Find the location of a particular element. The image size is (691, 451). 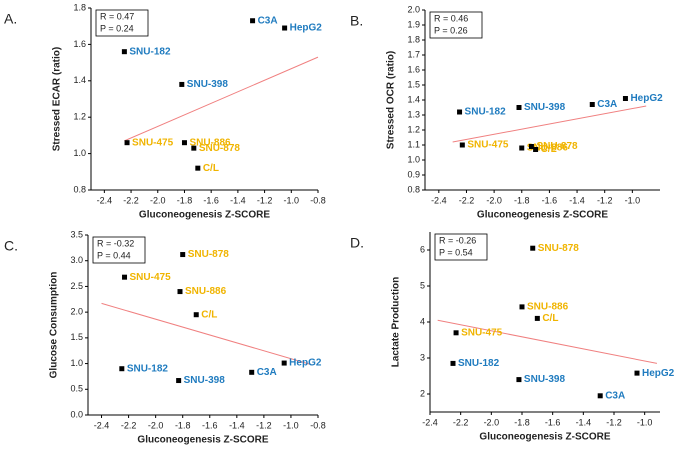

y-tick-label: 1.3 is located at coordinates (413, 114).